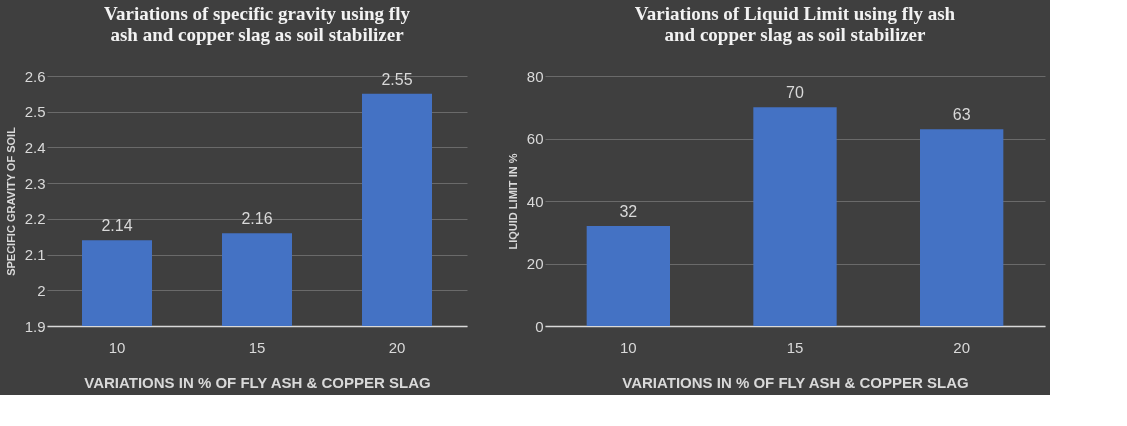 Image resolution: width=1127 pixels, height=426 pixels. I want to click on y-tick-label: 1.9, so click(35, 326).